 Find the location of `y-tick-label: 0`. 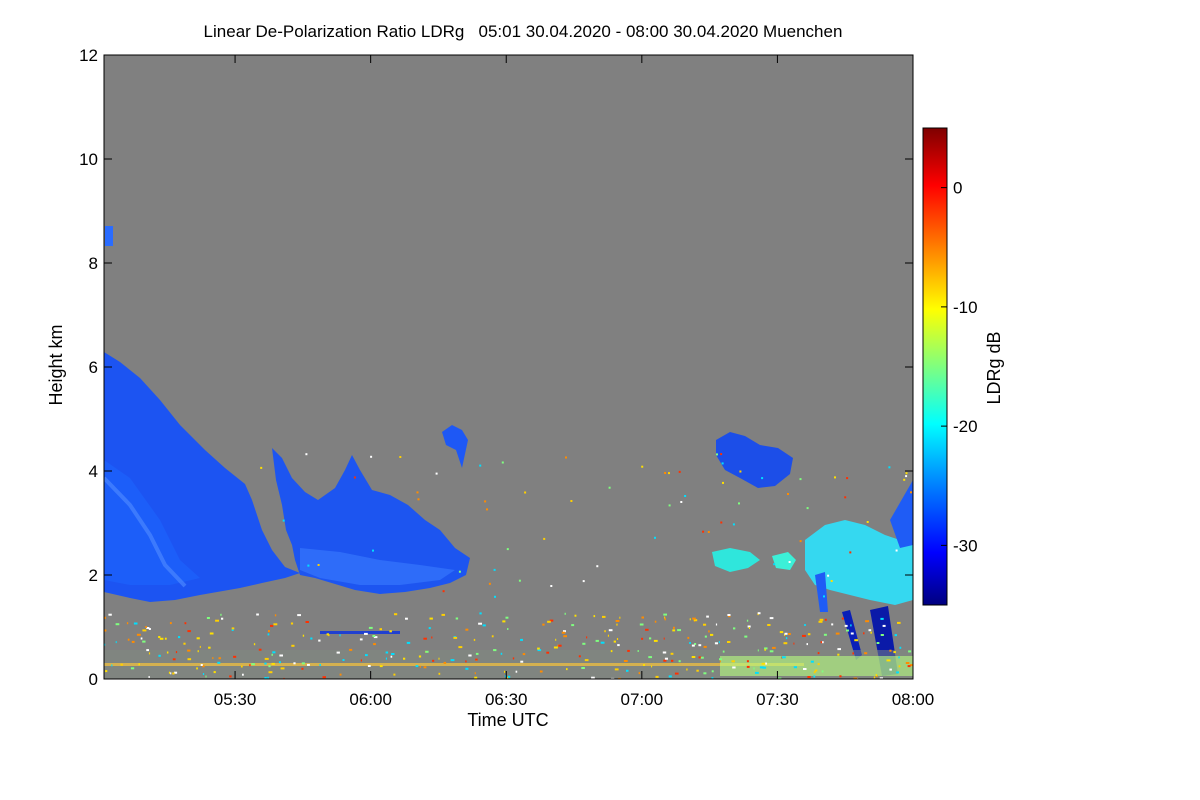

y-tick-label: 0 is located at coordinates (93, 679).